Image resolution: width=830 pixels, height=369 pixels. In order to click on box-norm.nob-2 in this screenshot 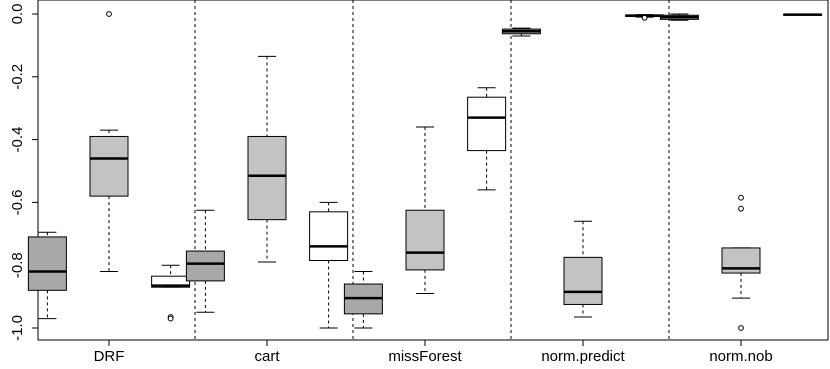, I will do `click(803, 14)`.